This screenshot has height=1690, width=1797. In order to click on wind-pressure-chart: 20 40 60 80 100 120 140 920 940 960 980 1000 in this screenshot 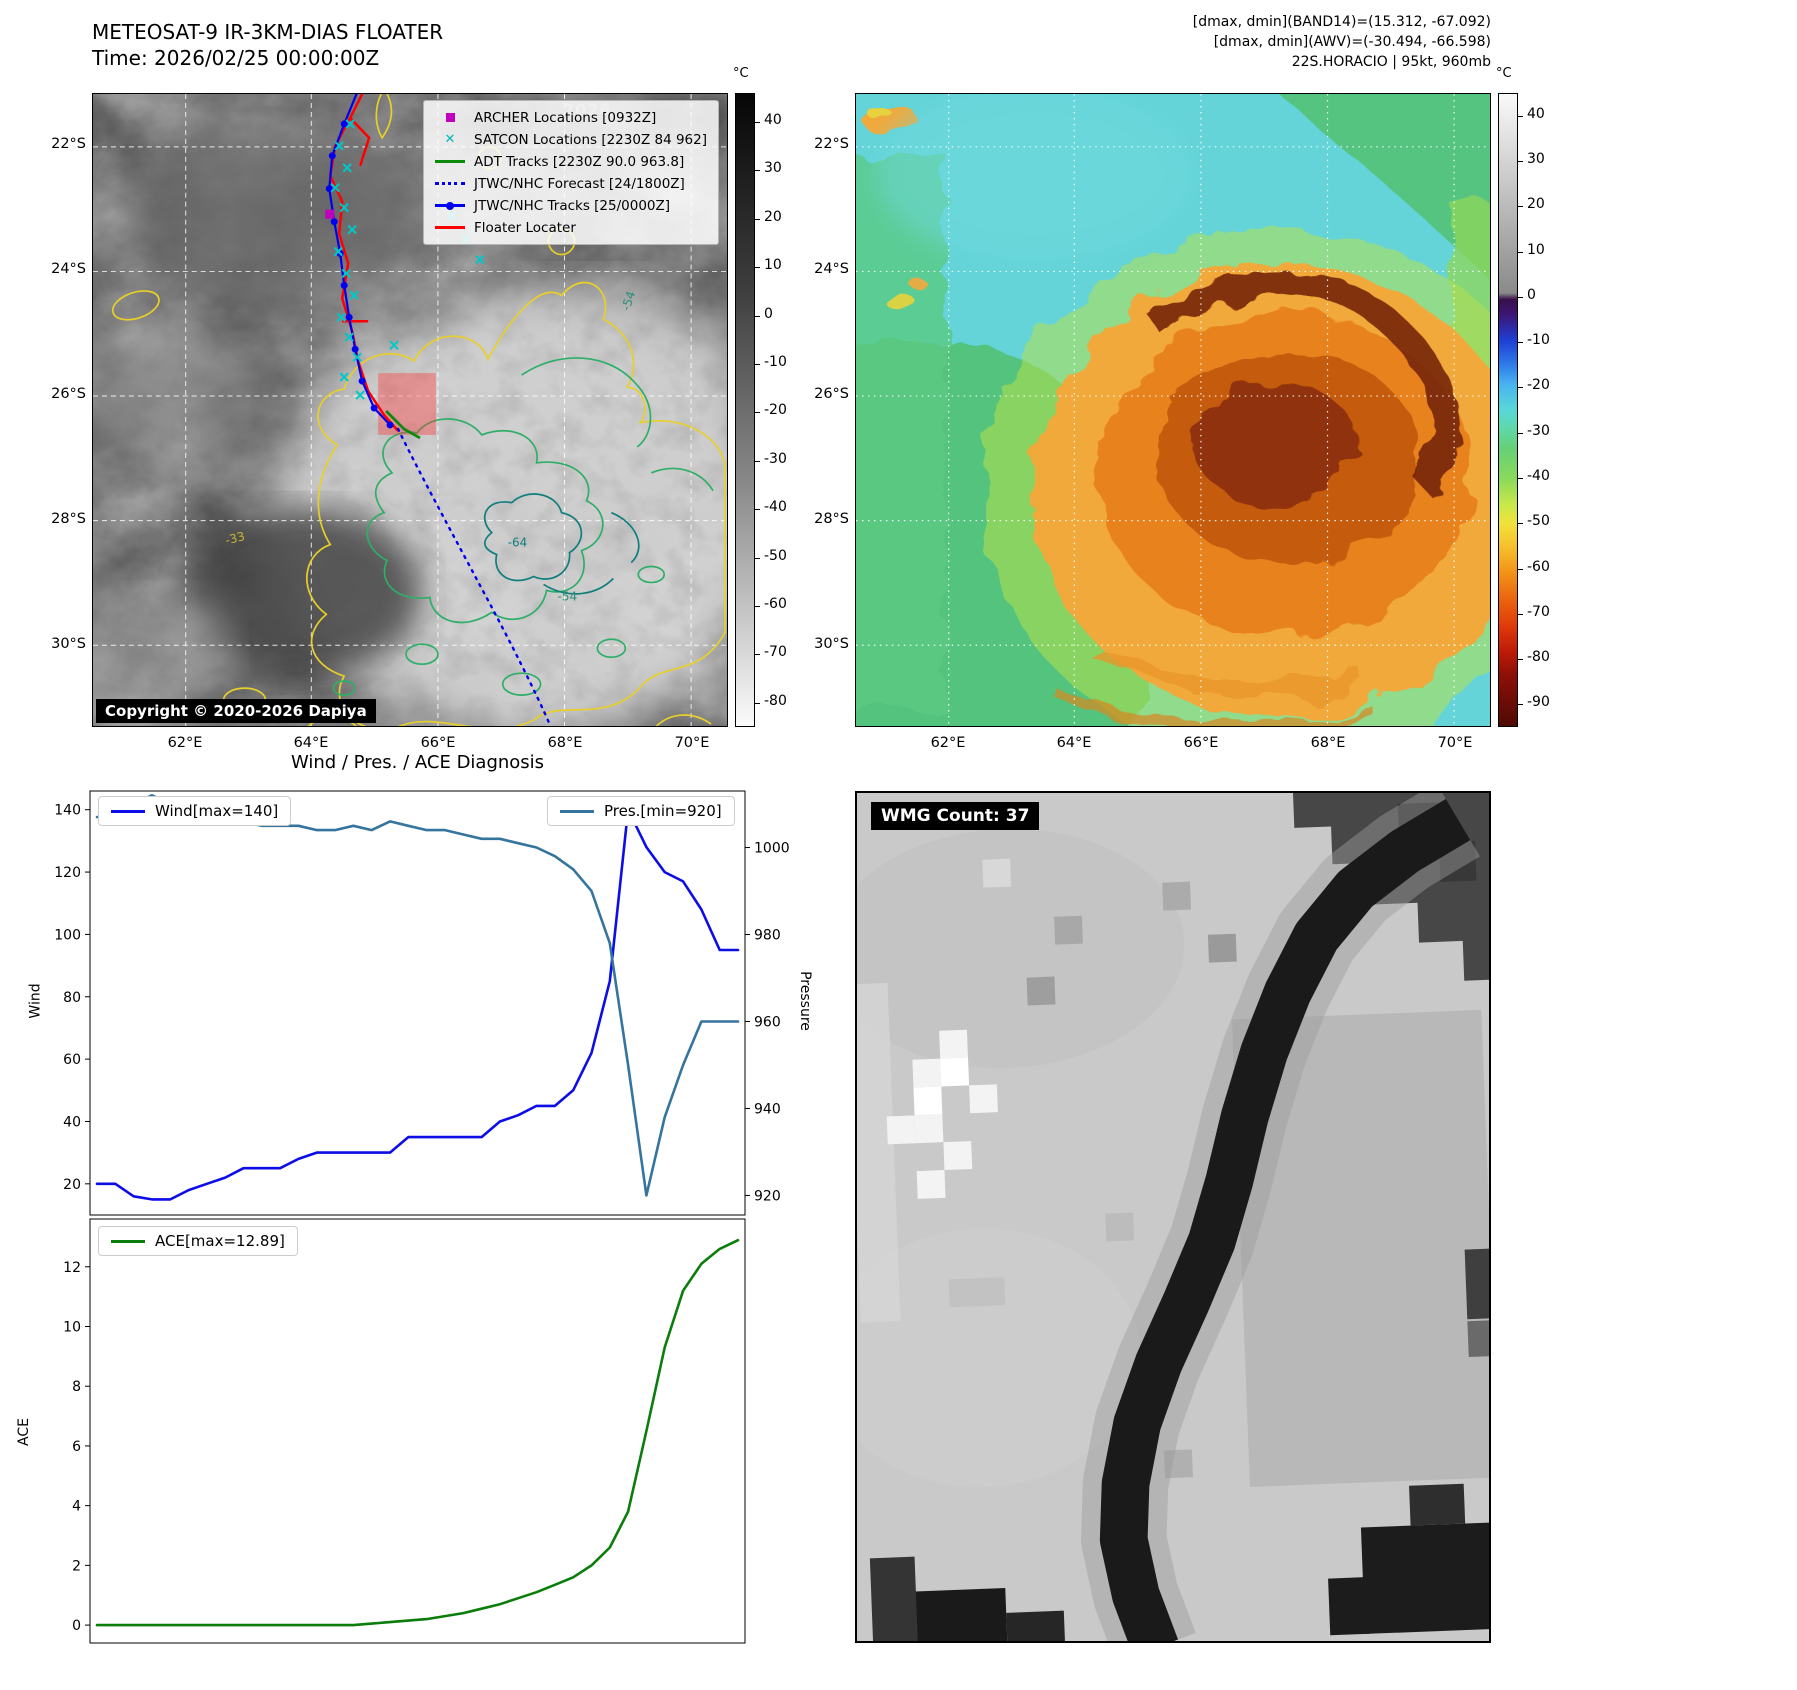, I will do `click(422, 1003)`.